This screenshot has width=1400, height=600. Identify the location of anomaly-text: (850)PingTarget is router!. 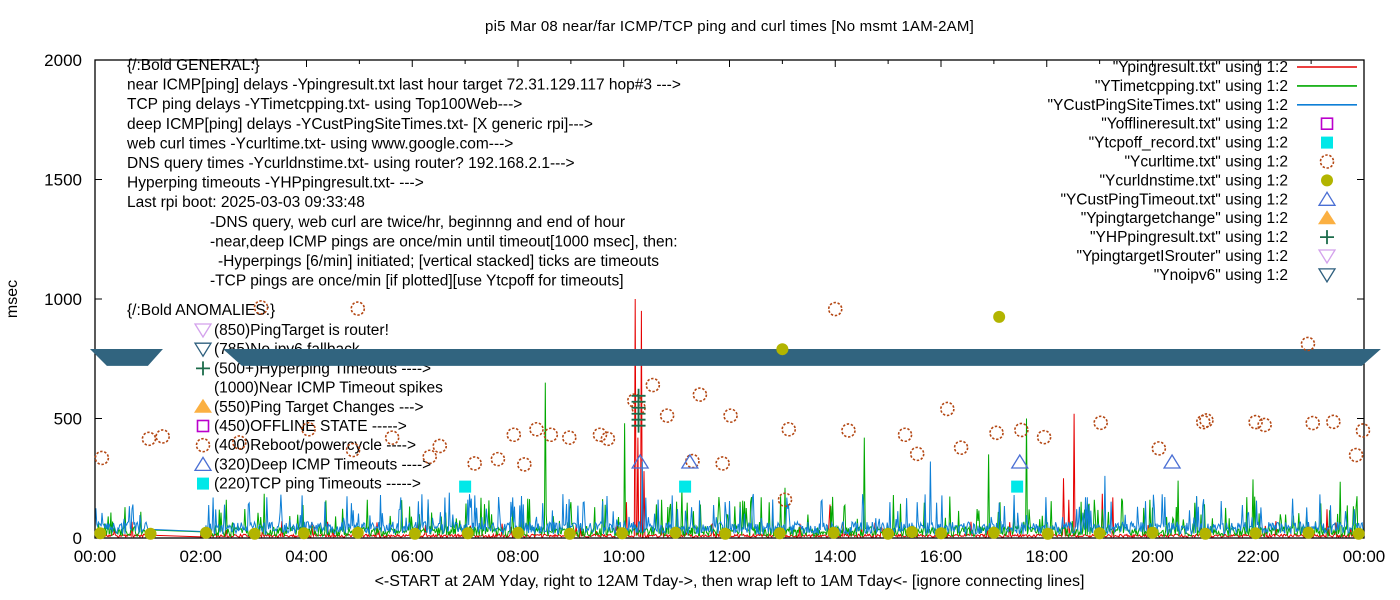
(301, 330).